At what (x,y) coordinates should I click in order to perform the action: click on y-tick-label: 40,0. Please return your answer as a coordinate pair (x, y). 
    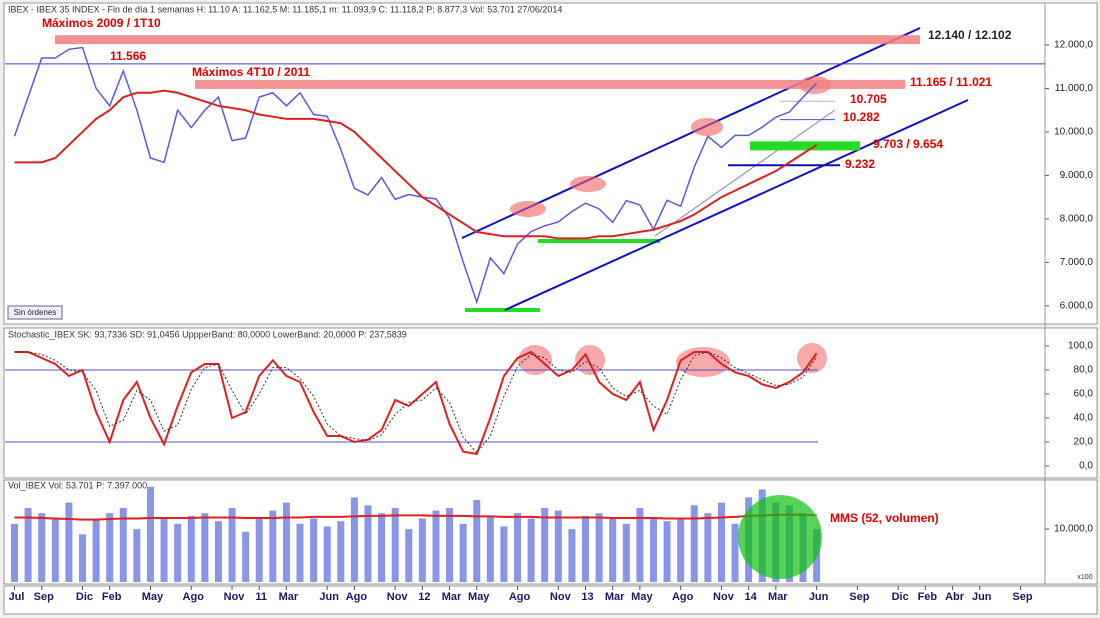
    Looking at the image, I should click on (1084, 418).